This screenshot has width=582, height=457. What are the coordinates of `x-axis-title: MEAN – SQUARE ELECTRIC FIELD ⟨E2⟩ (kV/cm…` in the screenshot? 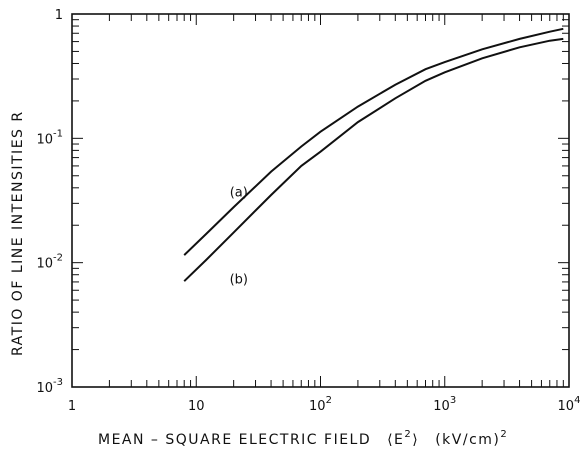 It's located at (303, 438).